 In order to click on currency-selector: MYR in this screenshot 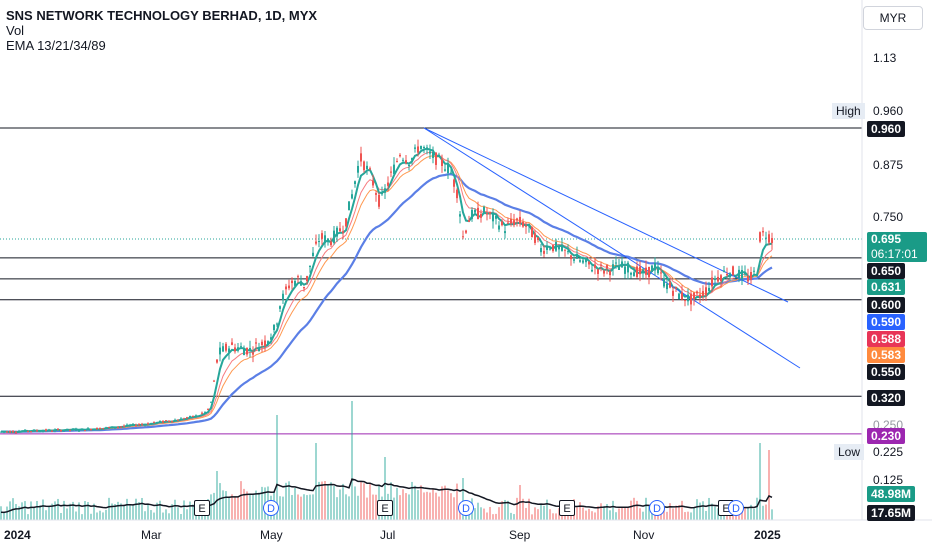, I will do `click(893, 18)`.